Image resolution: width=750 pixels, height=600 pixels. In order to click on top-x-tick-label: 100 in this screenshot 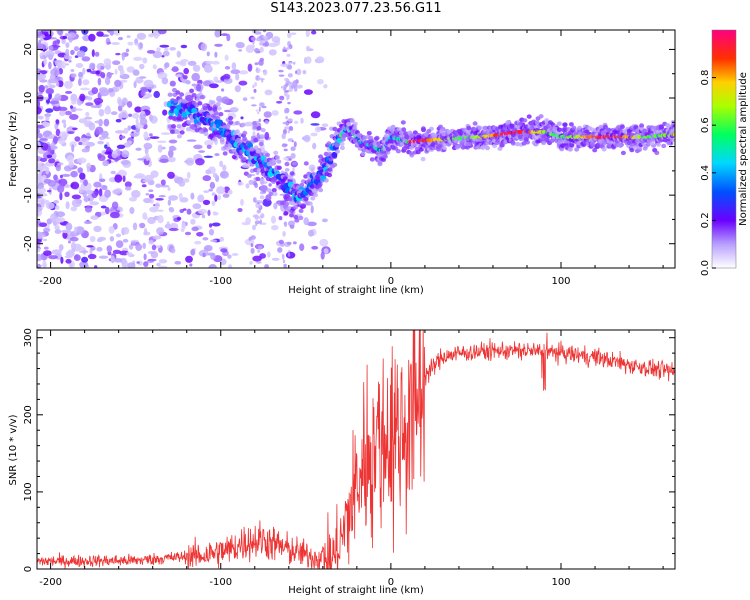, I will do `click(560, 281)`.